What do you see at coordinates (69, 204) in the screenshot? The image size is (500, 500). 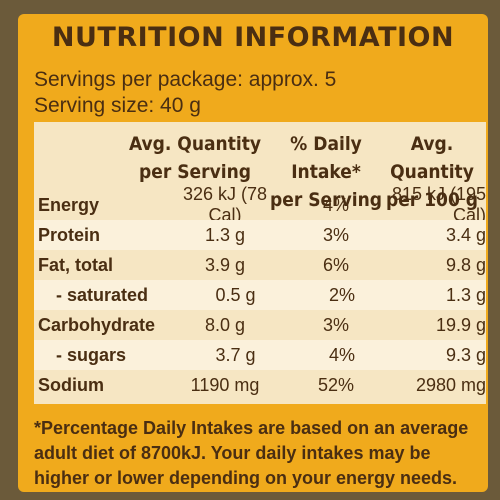 I see `row-label: Energy` at bounding box center [69, 204].